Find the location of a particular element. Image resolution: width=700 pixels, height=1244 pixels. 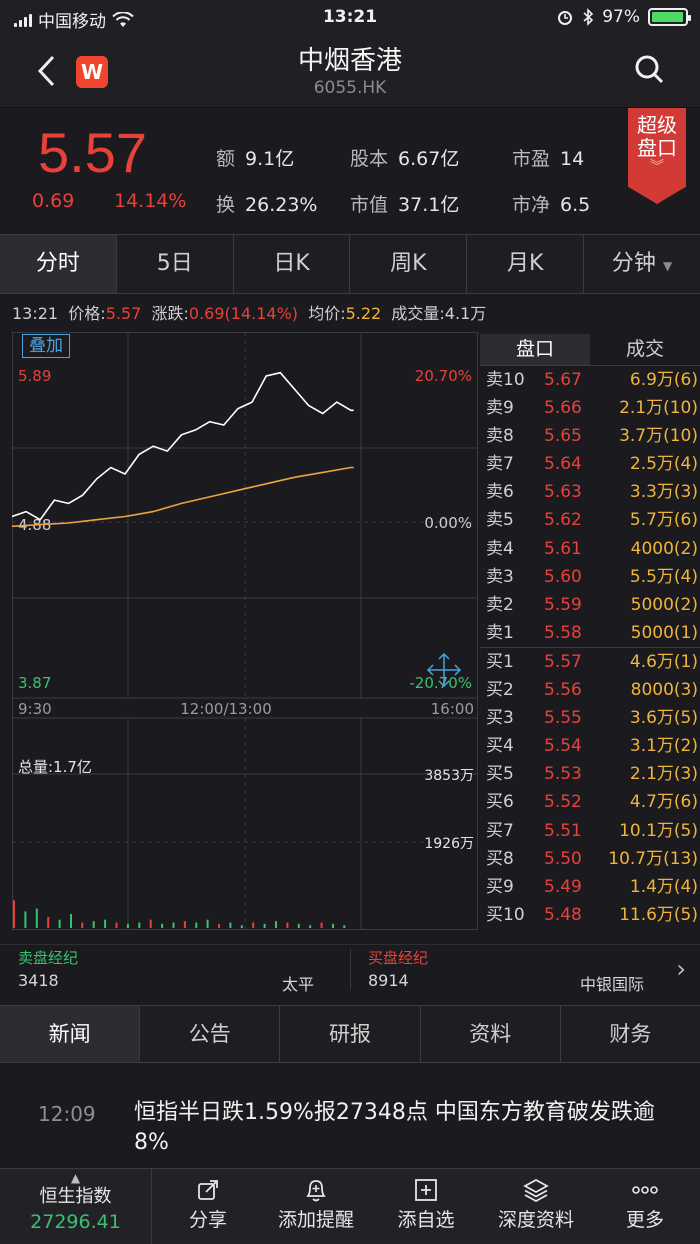

sell-broker-name: 太平 is located at coordinates (298, 984).